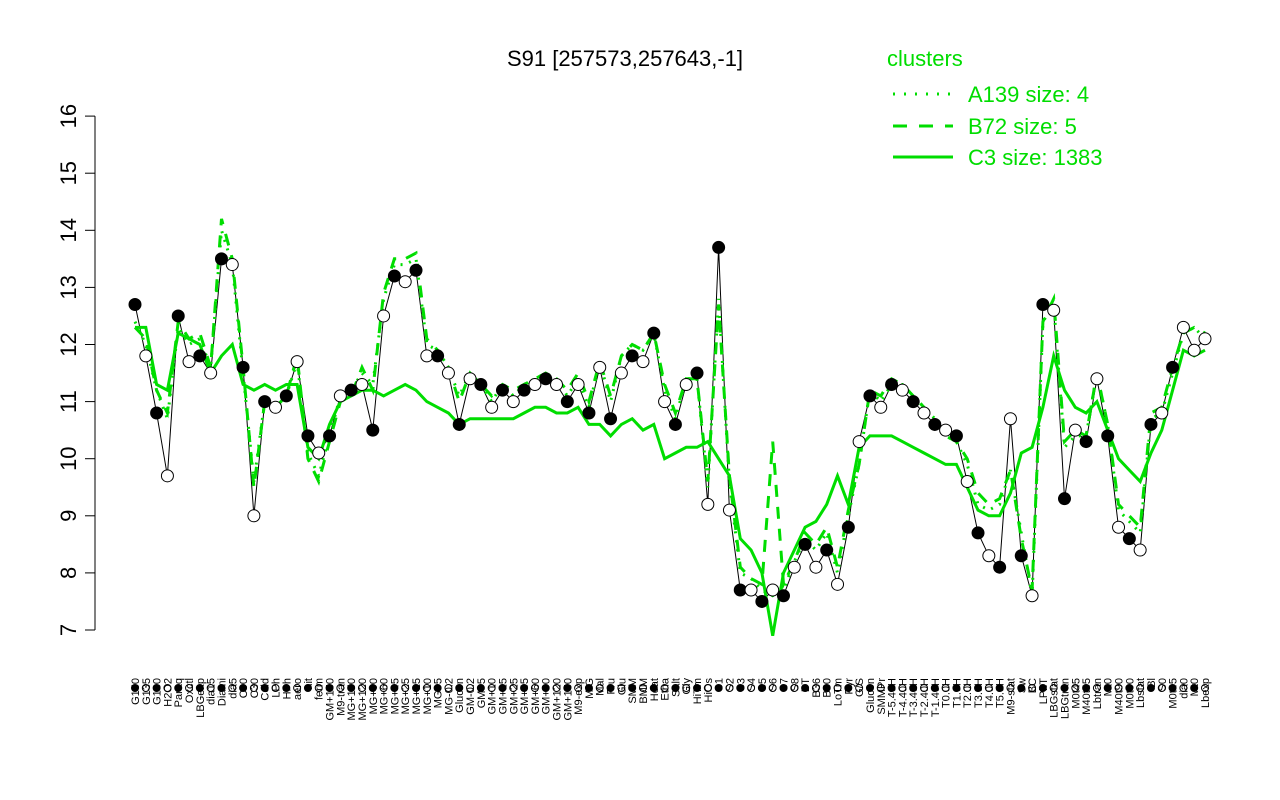 The height and width of the screenshot is (800, 1280). I want to click on x-tick-label: LPh, so click(277, 688).